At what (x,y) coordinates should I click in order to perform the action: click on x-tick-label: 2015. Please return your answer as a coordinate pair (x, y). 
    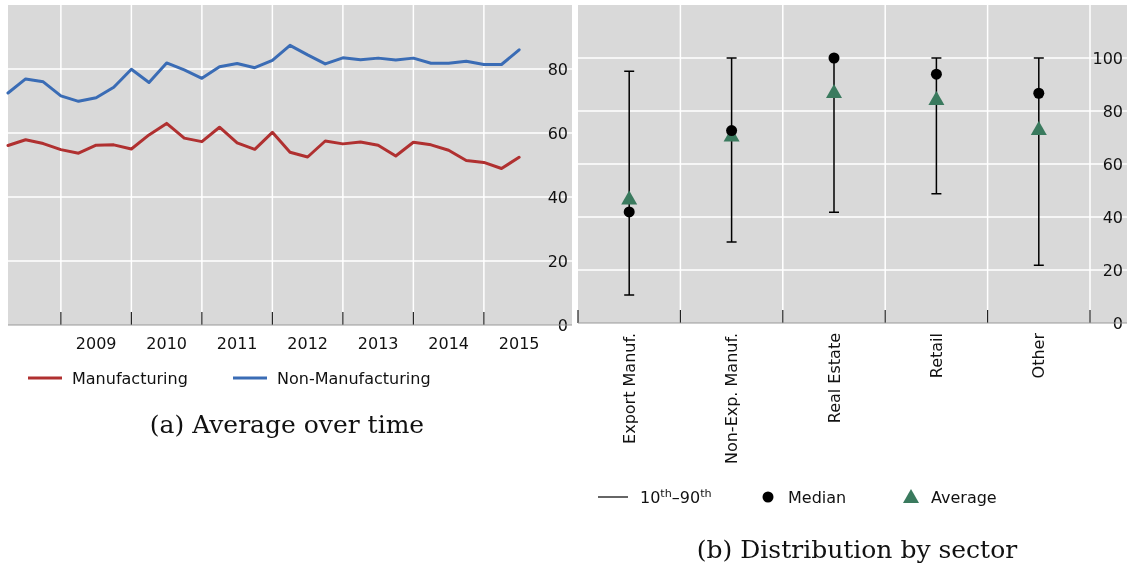
    Looking at the image, I should click on (519, 343).